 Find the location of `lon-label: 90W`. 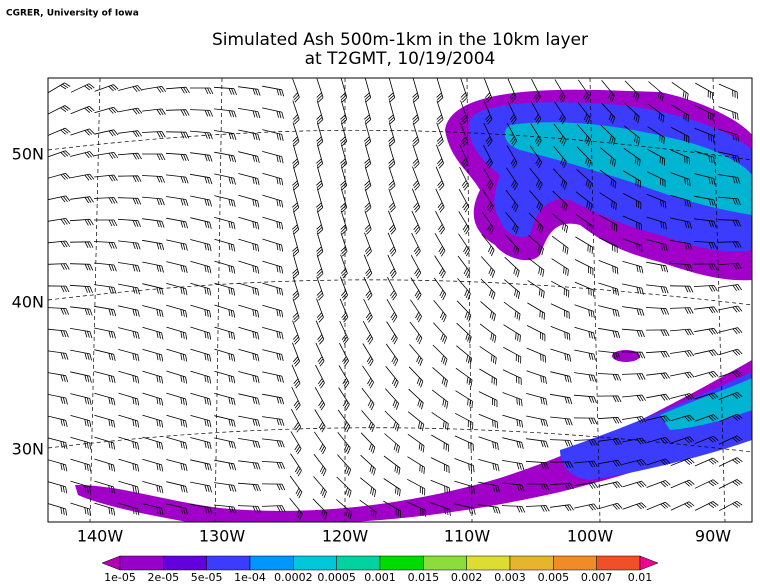

lon-label: 90W is located at coordinates (713, 536).